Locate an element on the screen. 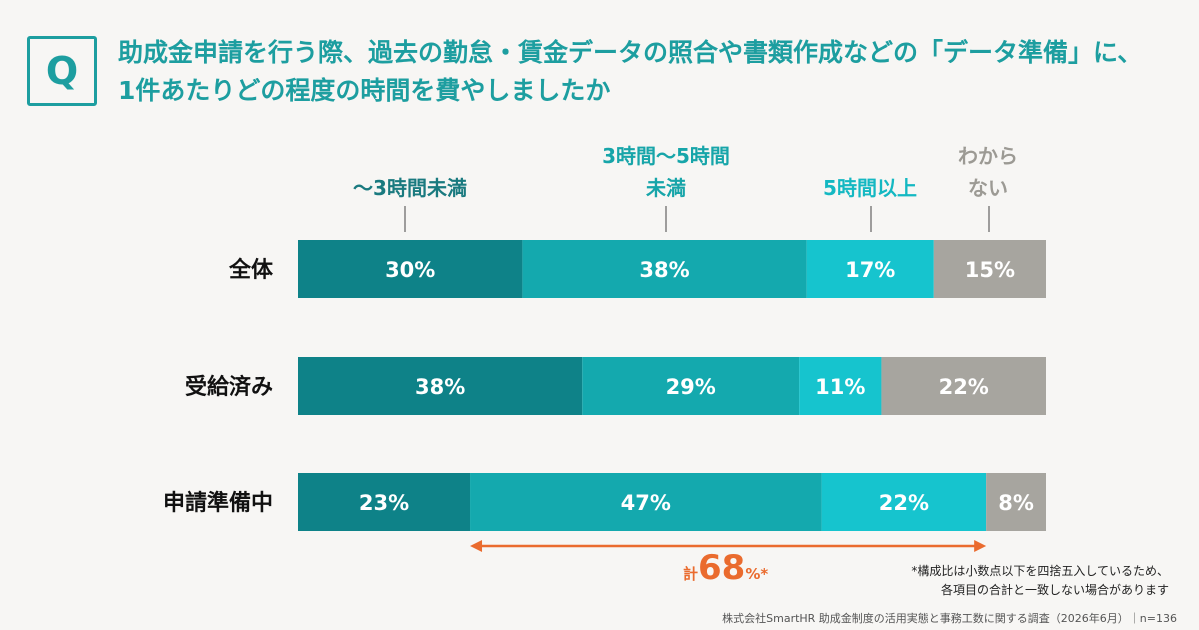 The image size is (1199, 630). total-annotation: 計68%* is located at coordinates (725, 568).